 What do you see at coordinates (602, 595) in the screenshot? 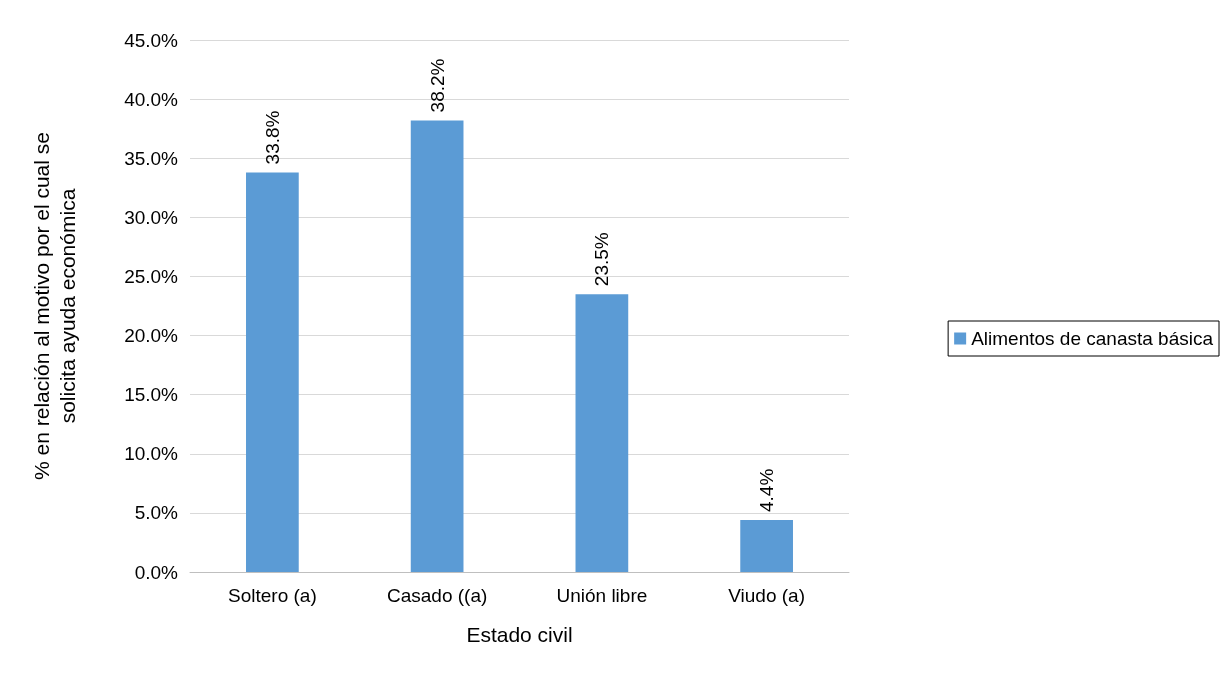
I see `x-tick-label: Unión libre` at bounding box center [602, 595].